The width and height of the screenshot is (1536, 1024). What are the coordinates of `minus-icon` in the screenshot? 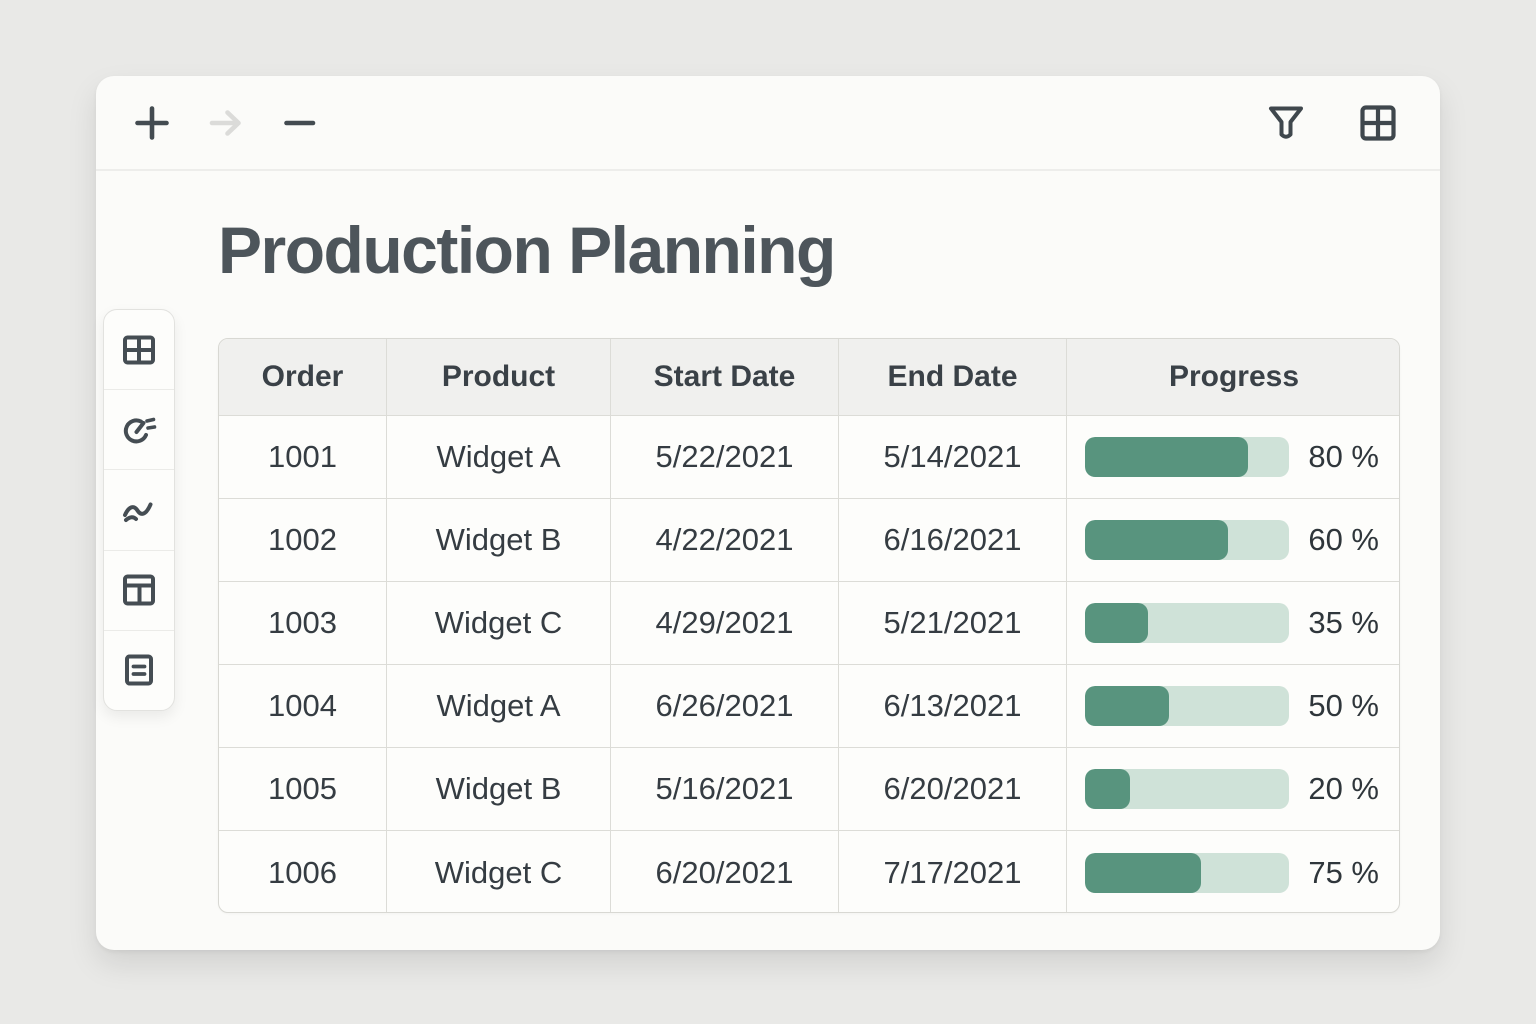 It's located at (300, 123).